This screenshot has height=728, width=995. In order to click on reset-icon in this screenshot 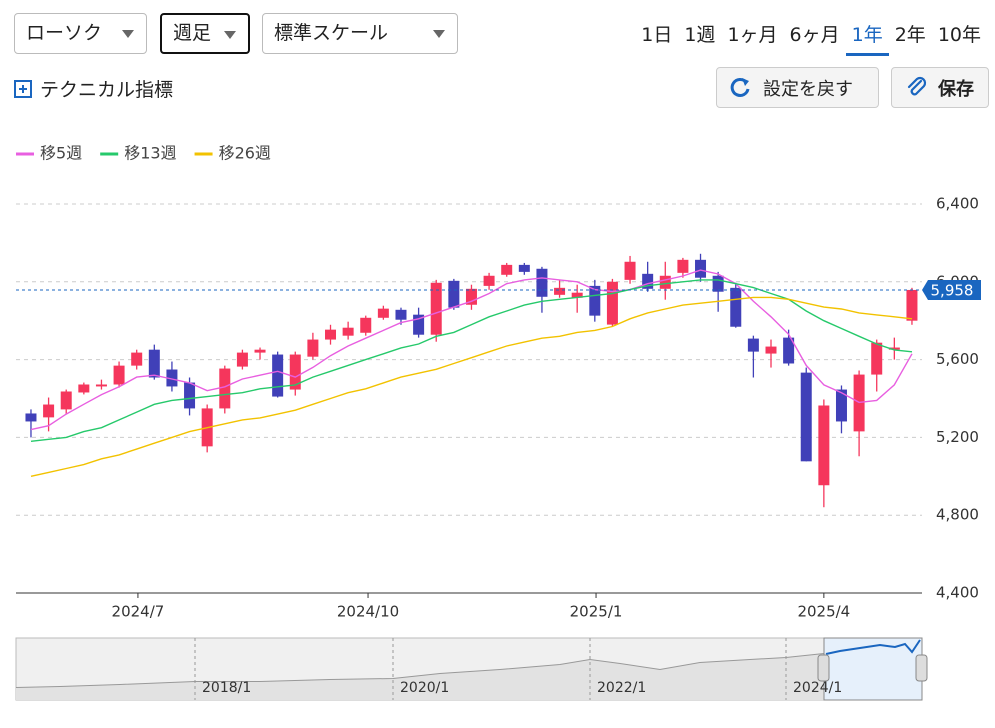, I will do `click(740, 87)`.